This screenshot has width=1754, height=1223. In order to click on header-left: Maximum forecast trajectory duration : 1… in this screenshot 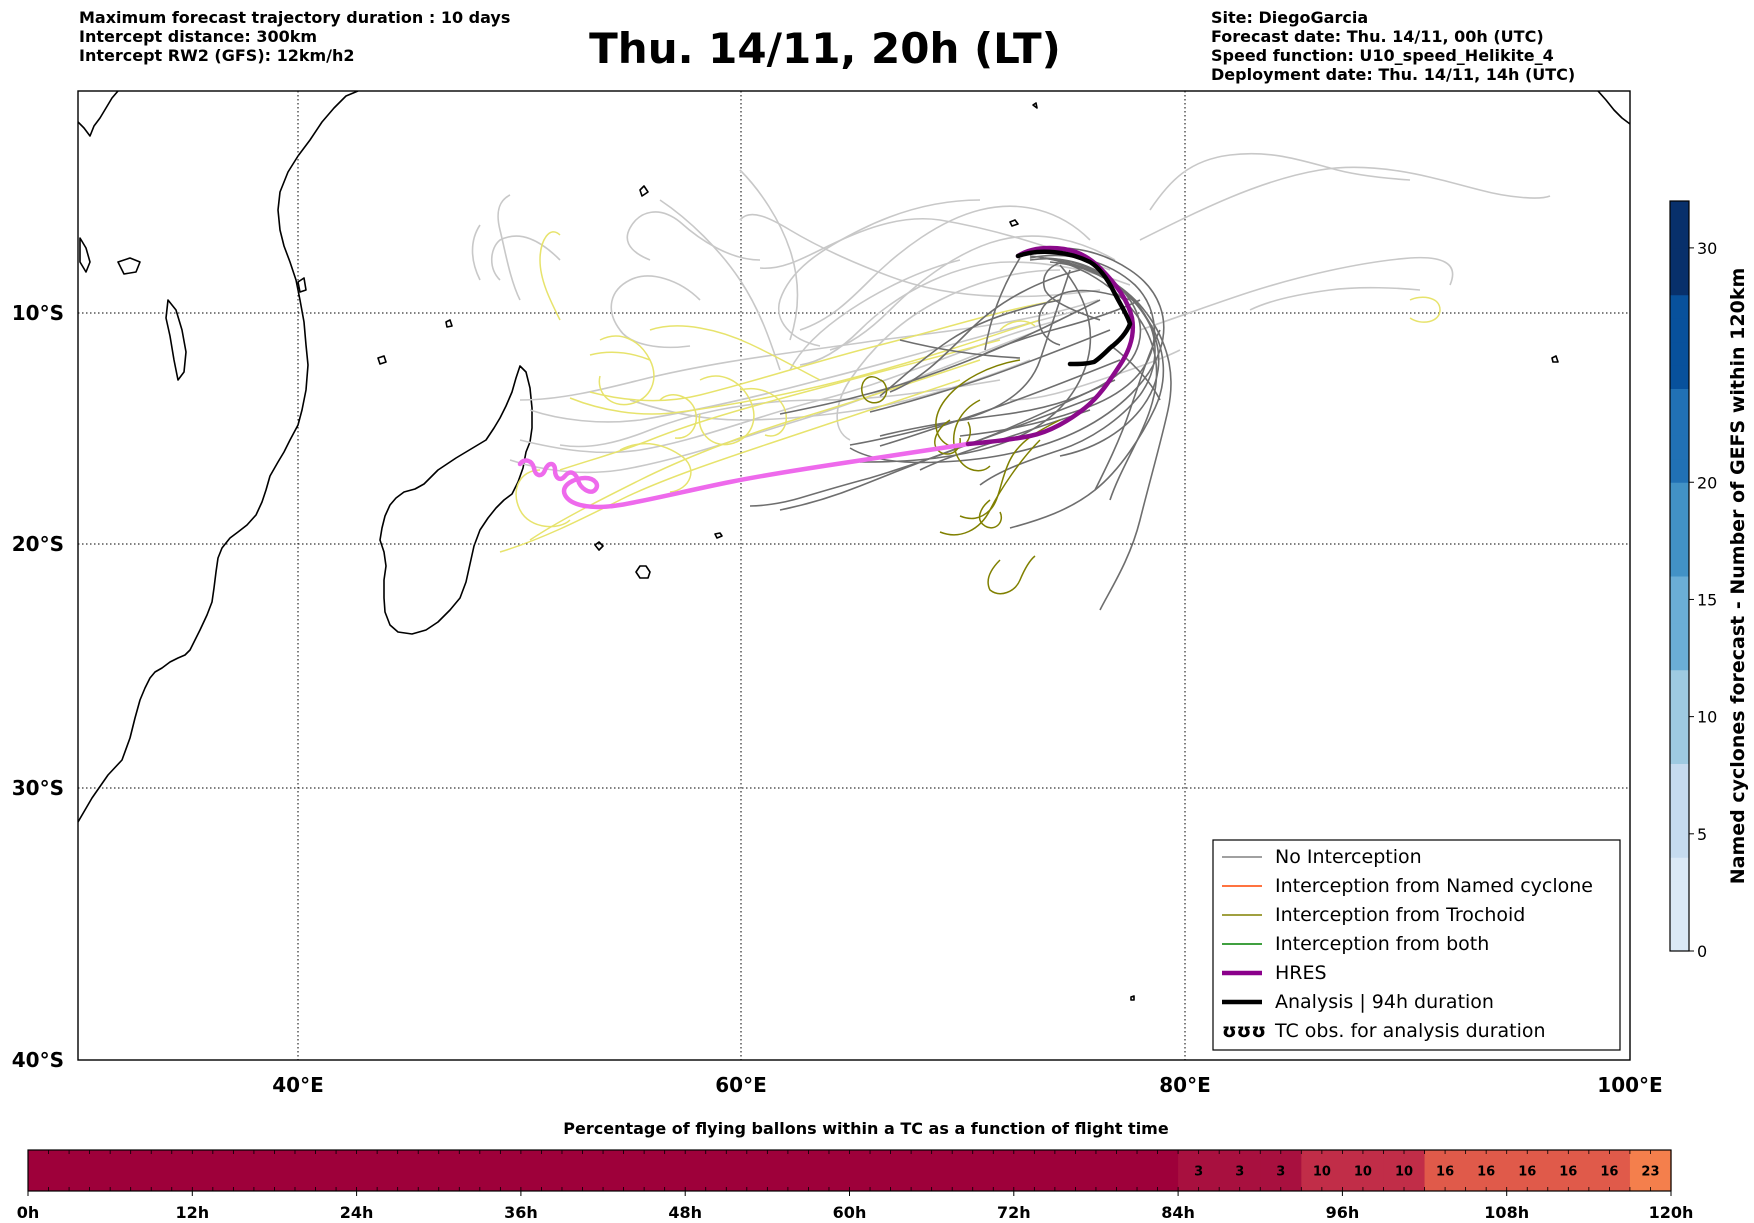, I will do `click(294, 36)`.